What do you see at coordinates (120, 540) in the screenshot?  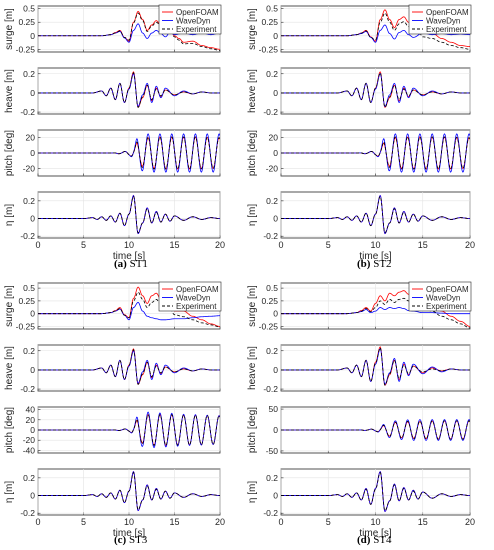 I see `caption-tag: (c)` at bounding box center [120, 540].